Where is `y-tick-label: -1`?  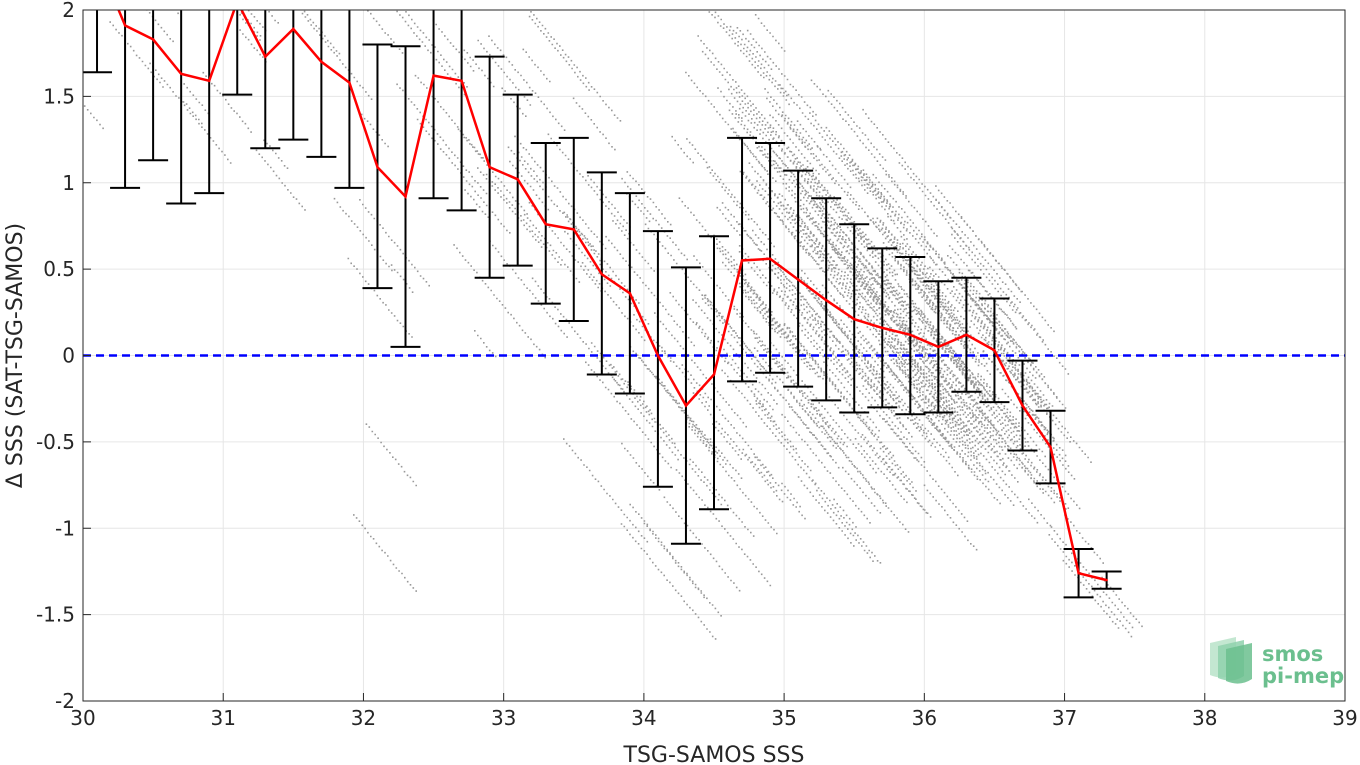
y-tick-label: -1 is located at coordinates (65, 528).